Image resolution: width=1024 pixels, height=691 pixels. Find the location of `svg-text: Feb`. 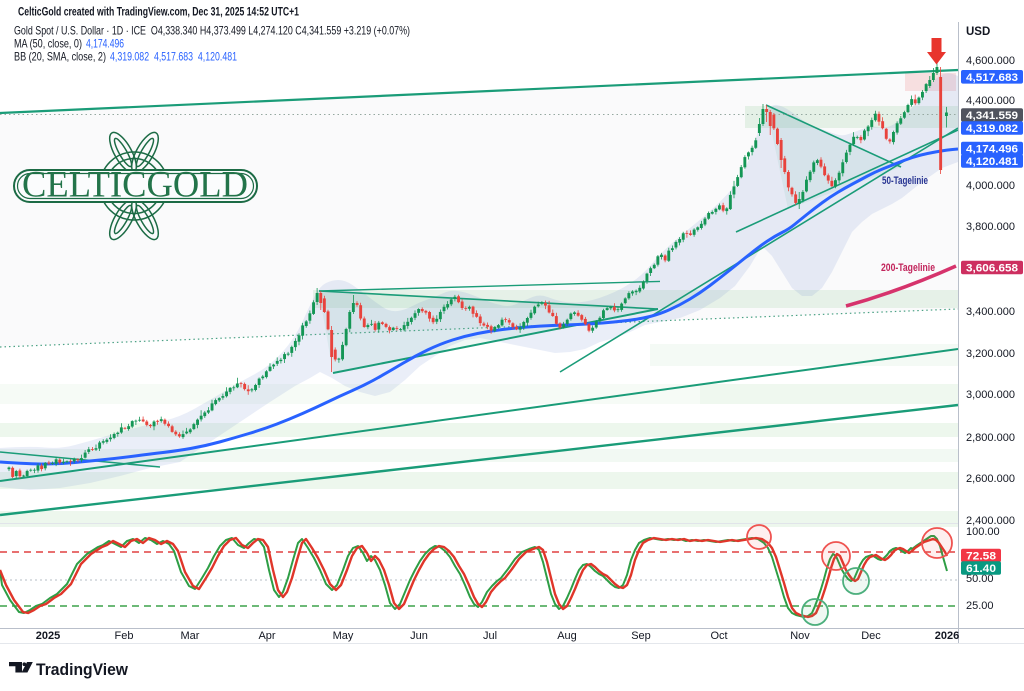

svg-text: Feb is located at coordinates (124, 636).